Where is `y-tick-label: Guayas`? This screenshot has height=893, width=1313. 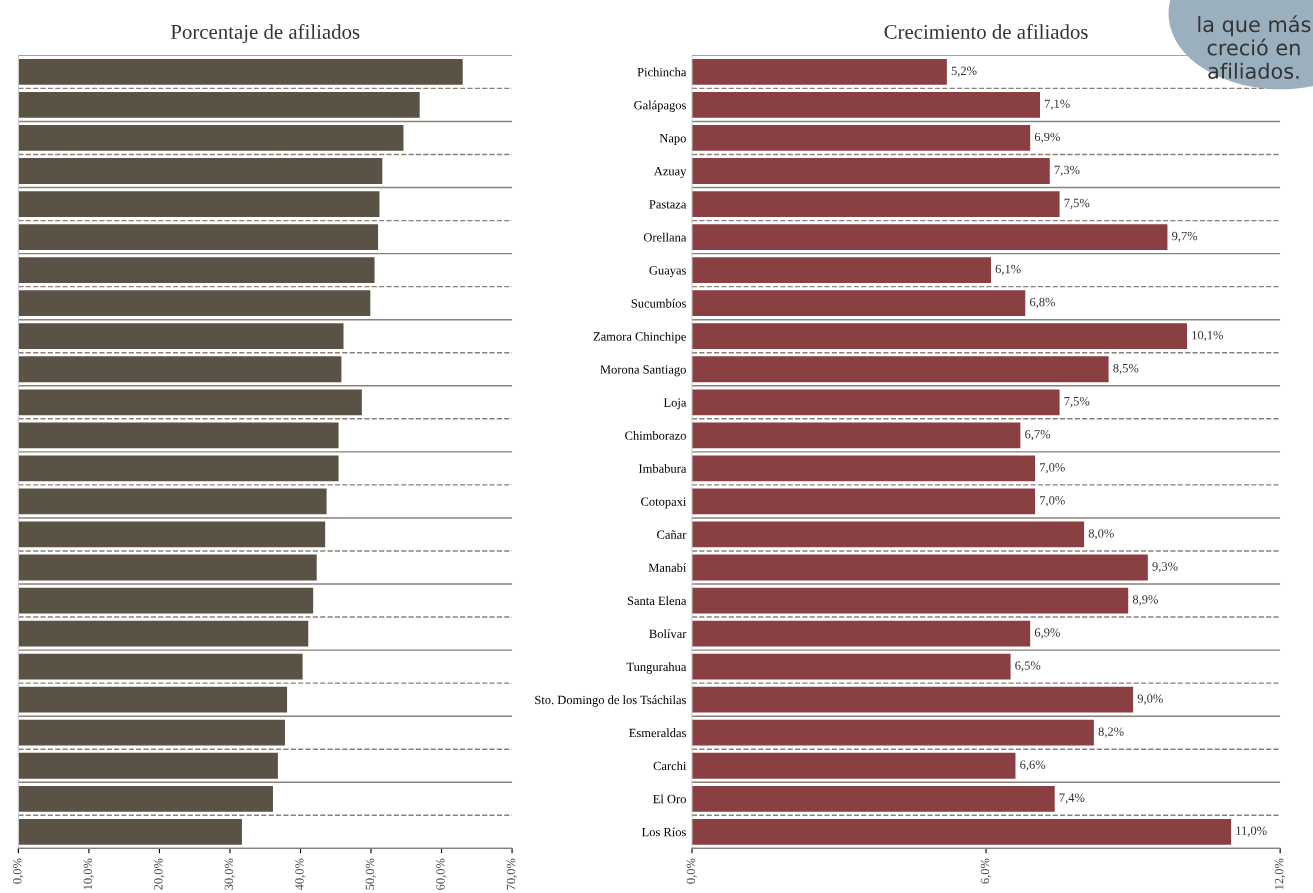
y-tick-label: Guayas is located at coordinates (667, 272).